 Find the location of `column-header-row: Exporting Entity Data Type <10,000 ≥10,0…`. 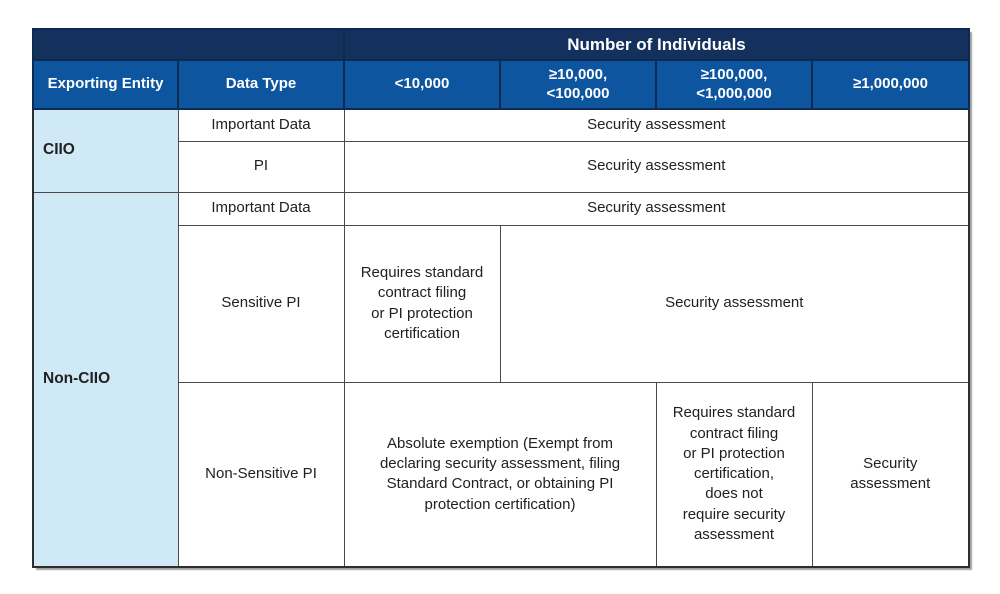

column-header-row: Exporting Entity Data Type <10,000 ≥10,0… is located at coordinates (501, 84).